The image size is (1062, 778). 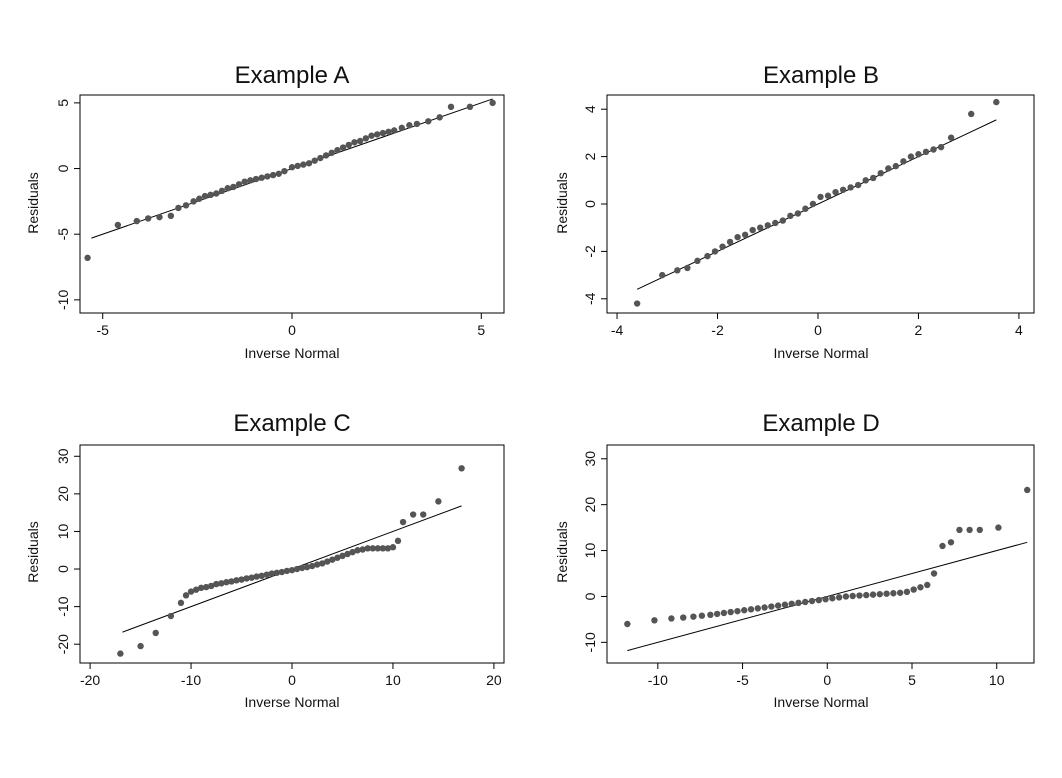 What do you see at coordinates (63, 456) in the screenshot?
I see `y-tick-label: 30` at bounding box center [63, 456].